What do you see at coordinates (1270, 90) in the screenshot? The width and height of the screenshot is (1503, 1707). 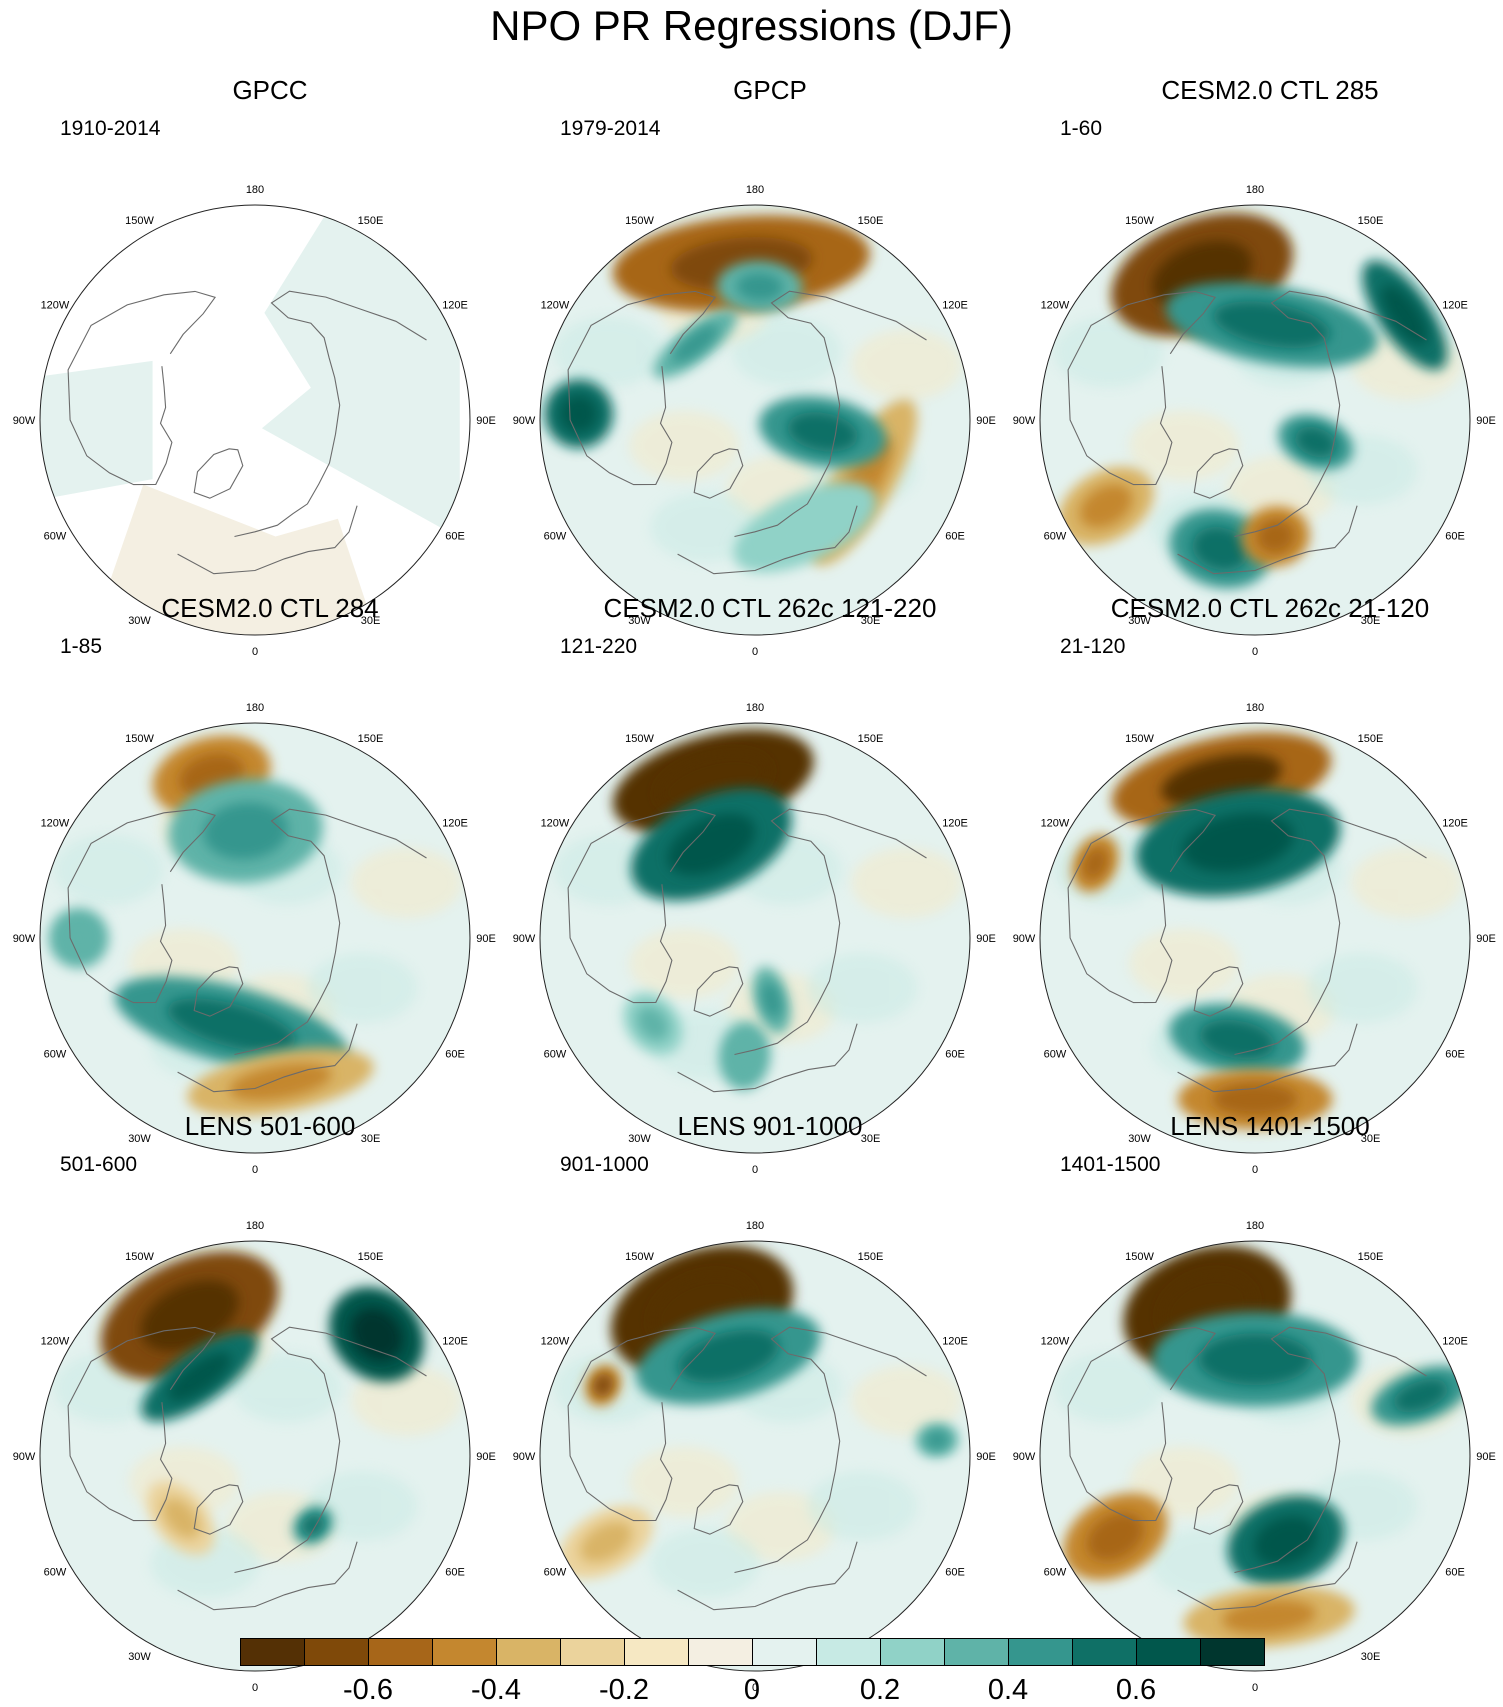 I see `panel-title: CESM2.0 CTL 285` at bounding box center [1270, 90].